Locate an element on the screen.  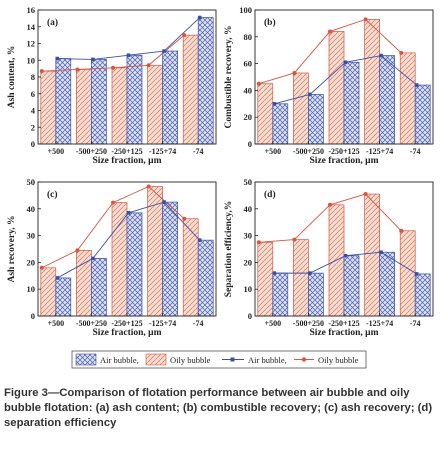
y-tick-label: 60 is located at coordinates (248, 64).